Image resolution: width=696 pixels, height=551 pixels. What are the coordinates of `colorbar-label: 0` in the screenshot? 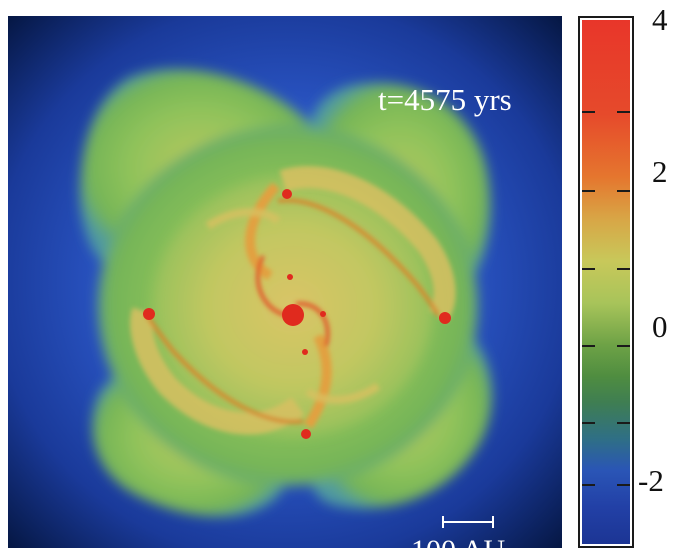 It's located at (660, 326).